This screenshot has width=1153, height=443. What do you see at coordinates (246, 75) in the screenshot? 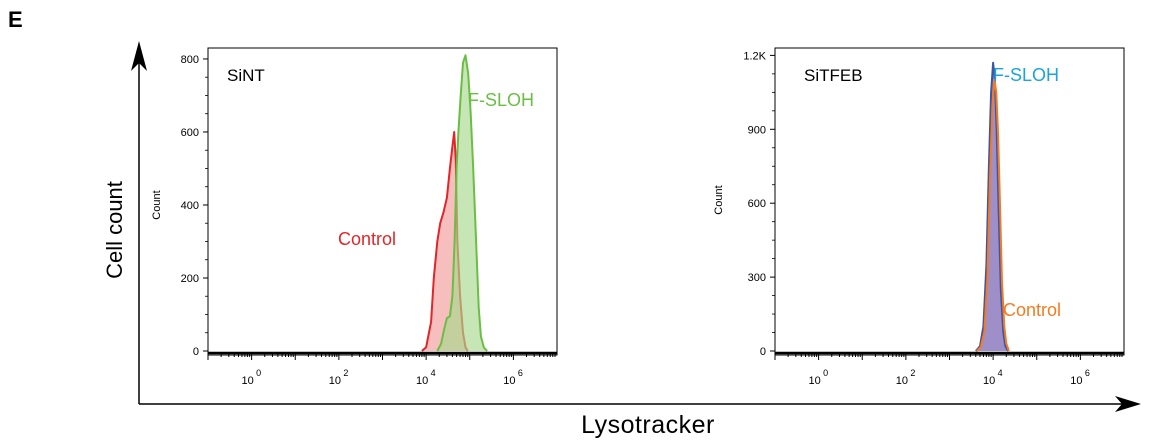
I see `panel-label-sint: SiNT` at bounding box center [246, 75].